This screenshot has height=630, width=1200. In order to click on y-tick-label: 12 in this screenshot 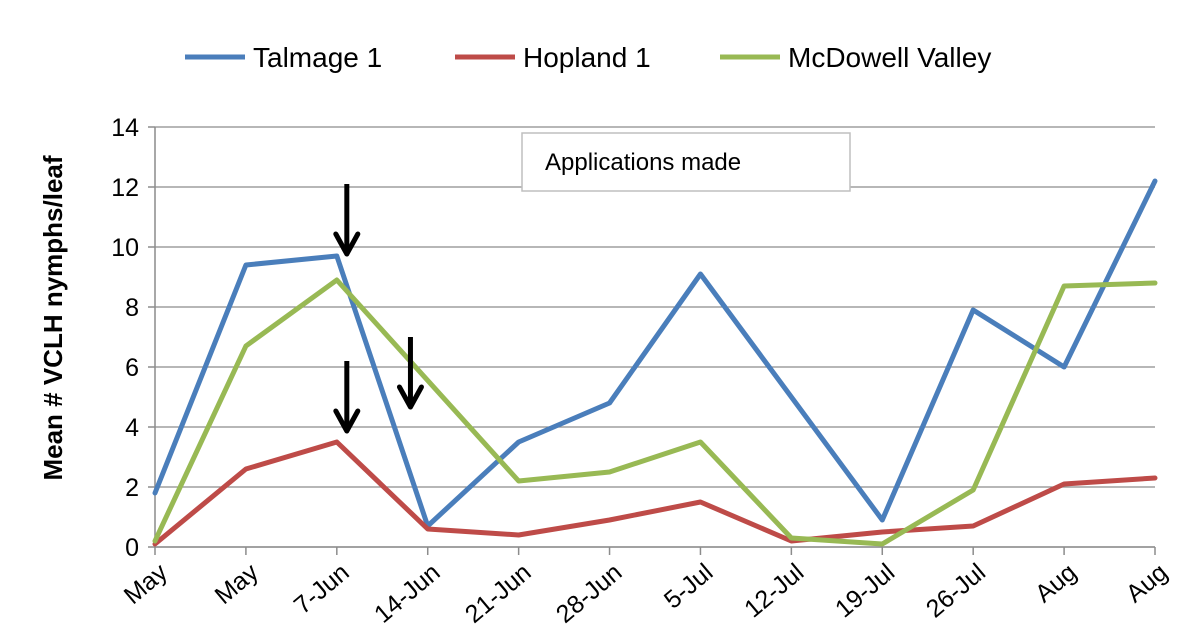, I will do `click(125, 188)`.